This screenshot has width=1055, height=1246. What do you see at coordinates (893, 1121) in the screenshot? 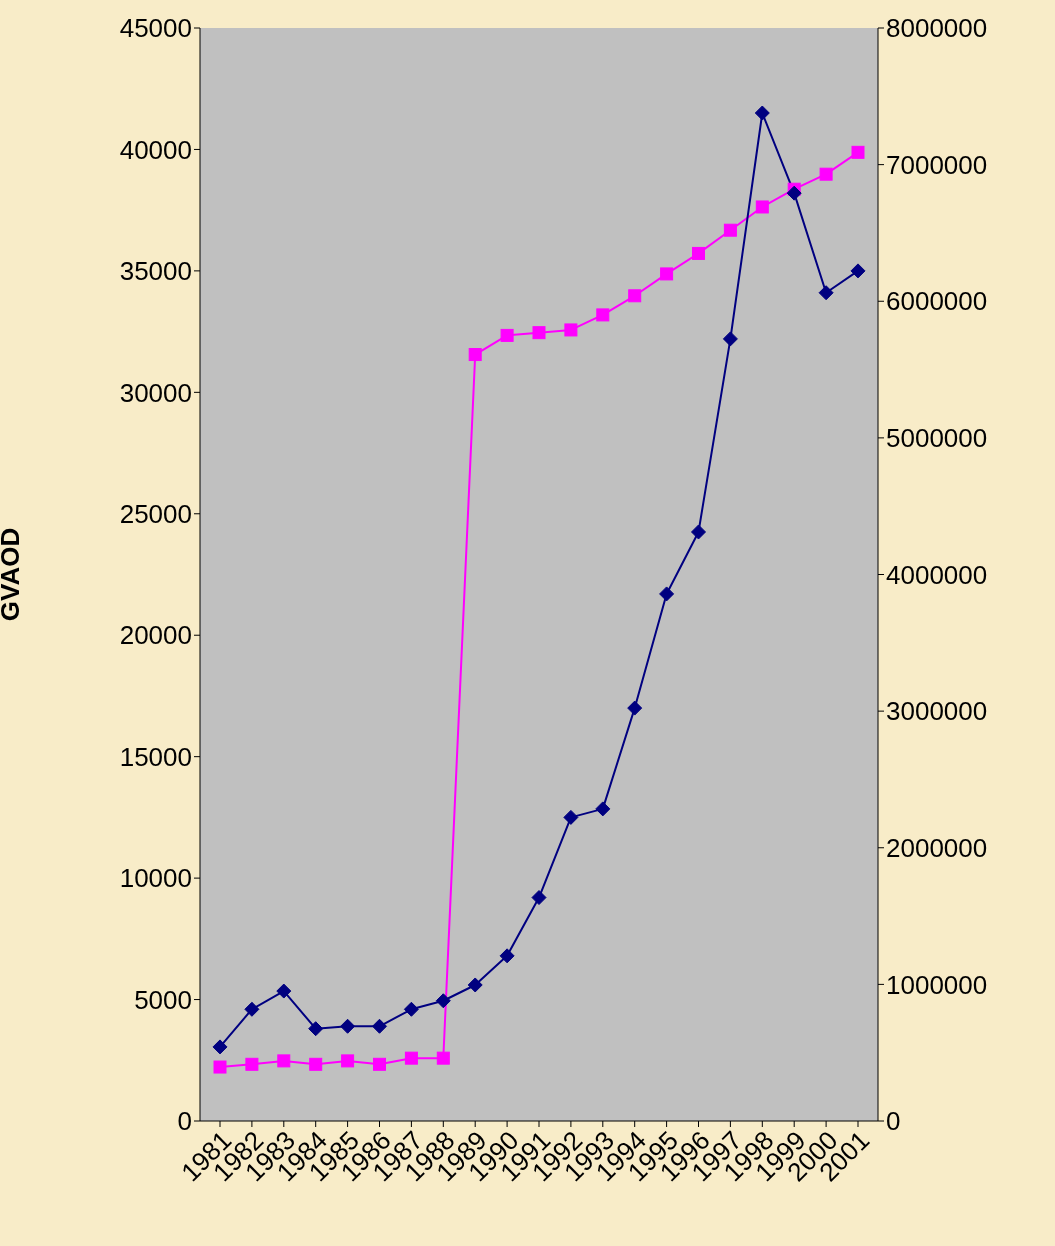
I see `y2-tick-label: 0` at bounding box center [893, 1121].